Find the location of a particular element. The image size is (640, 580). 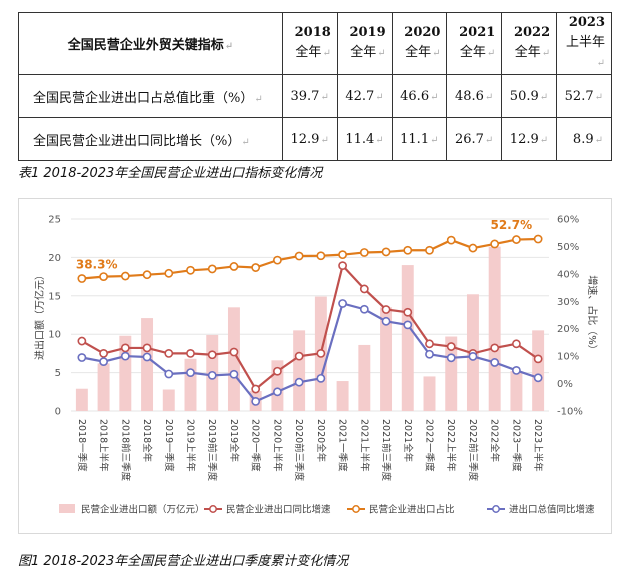

table-cell: 12.9↵ is located at coordinates (310, 139).